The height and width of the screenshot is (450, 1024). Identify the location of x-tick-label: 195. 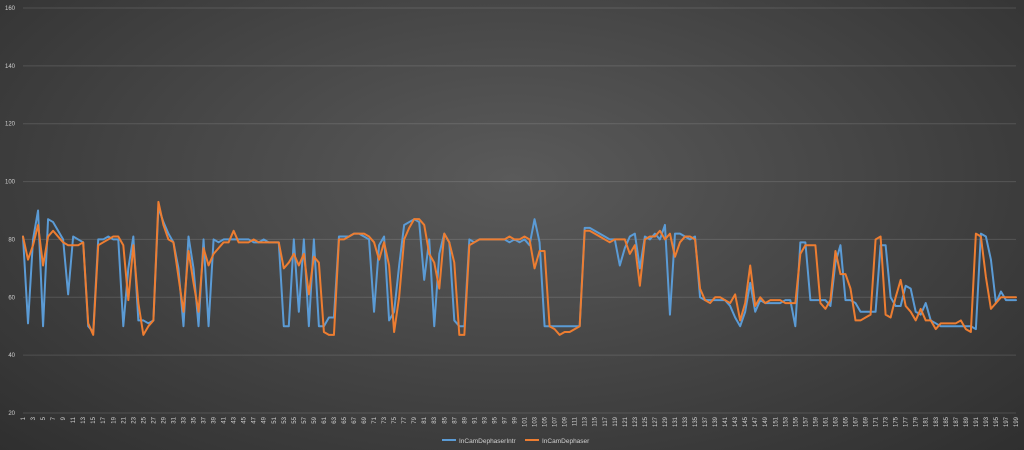
(997, 421).